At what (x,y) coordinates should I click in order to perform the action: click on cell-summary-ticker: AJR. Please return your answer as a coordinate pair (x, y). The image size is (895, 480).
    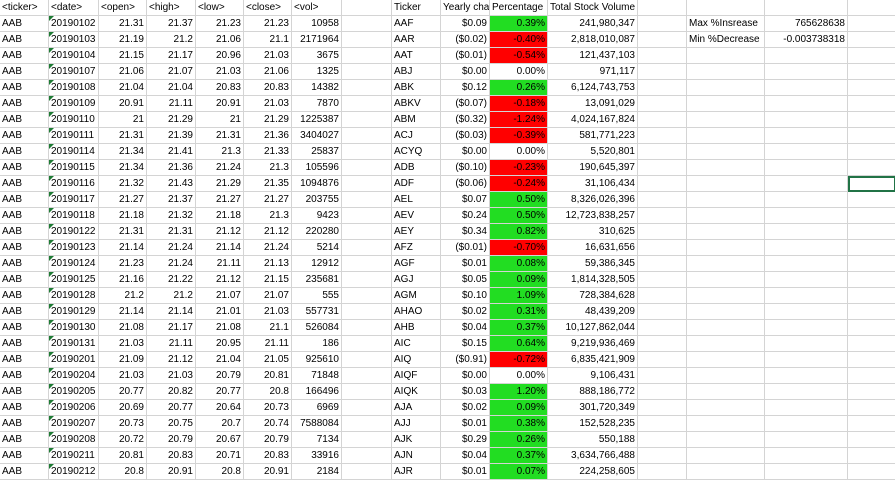
    Looking at the image, I should click on (416, 472).